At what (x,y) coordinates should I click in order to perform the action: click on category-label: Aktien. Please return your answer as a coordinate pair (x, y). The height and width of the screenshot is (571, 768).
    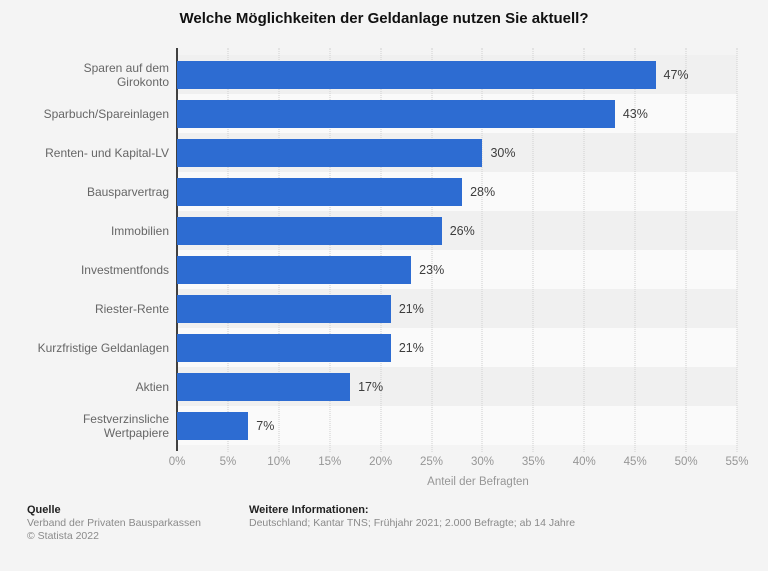
    Looking at the image, I should click on (152, 386).